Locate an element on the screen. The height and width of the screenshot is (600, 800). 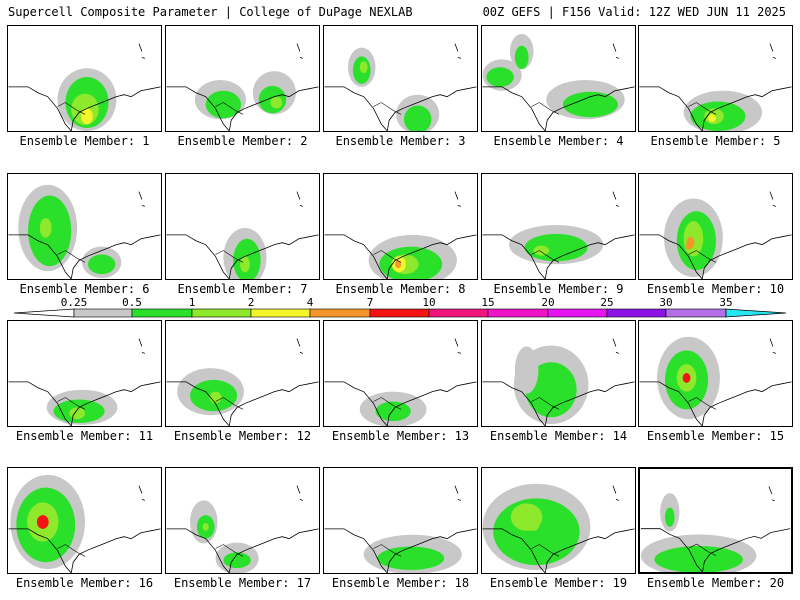
ensemble-member-label: Ensemble Member: 9 is located at coordinates (558, 289).